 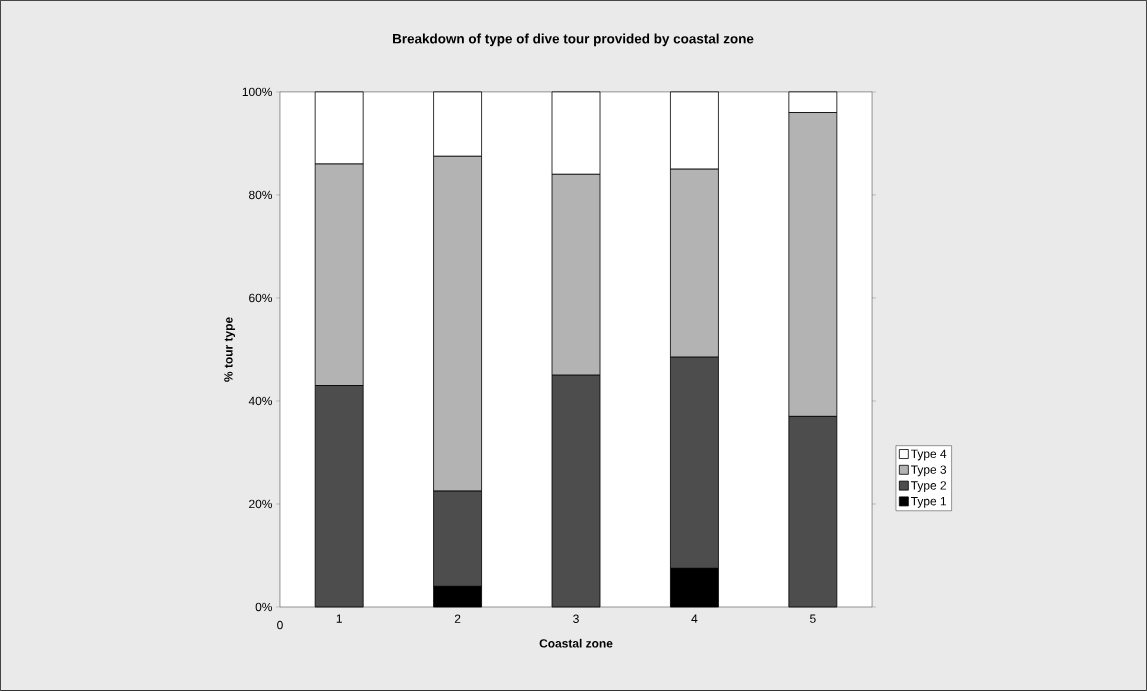 I want to click on legend-label: Type 2, so click(x=928, y=487).